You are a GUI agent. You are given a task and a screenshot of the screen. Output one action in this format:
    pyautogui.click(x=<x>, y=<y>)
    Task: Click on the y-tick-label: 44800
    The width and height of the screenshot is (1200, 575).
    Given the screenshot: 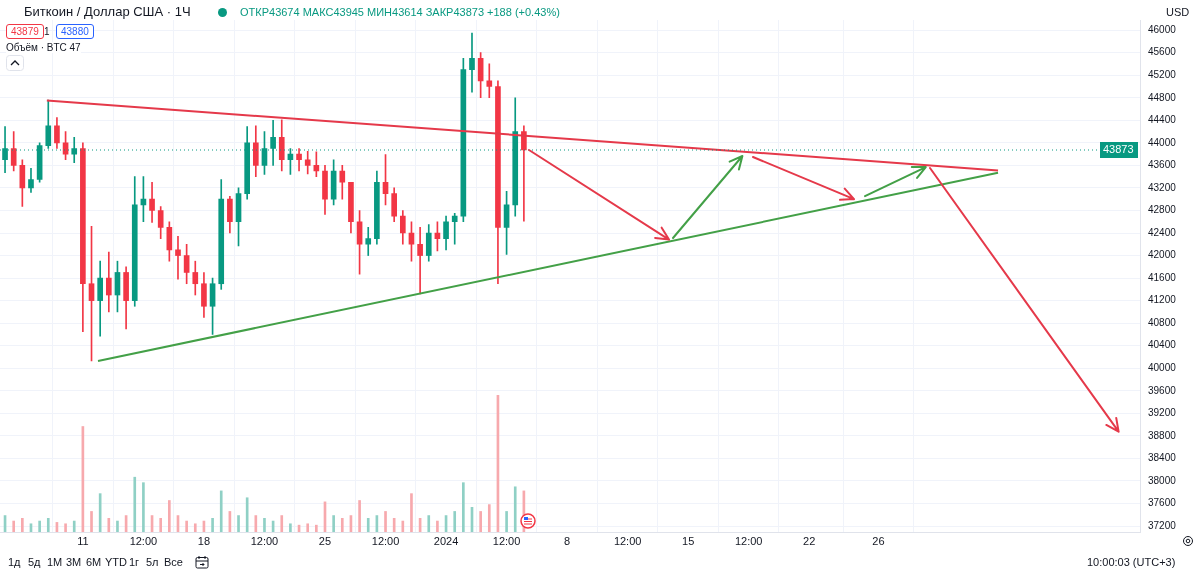 What is the action you would take?
    pyautogui.click(x=1162, y=97)
    